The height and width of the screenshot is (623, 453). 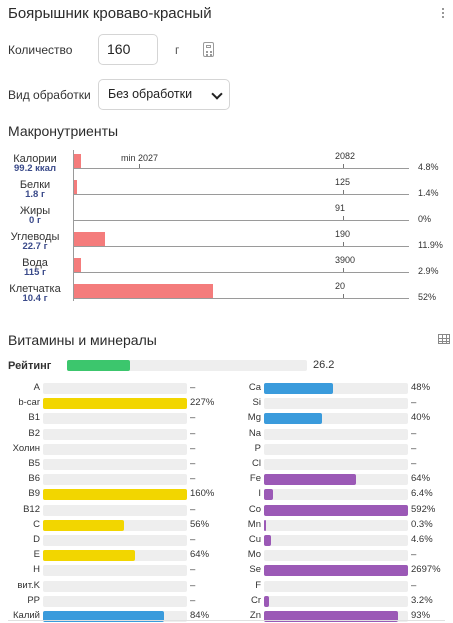 I want to click on nutrient-row: Ca 48%, so click(x=226, y=388).